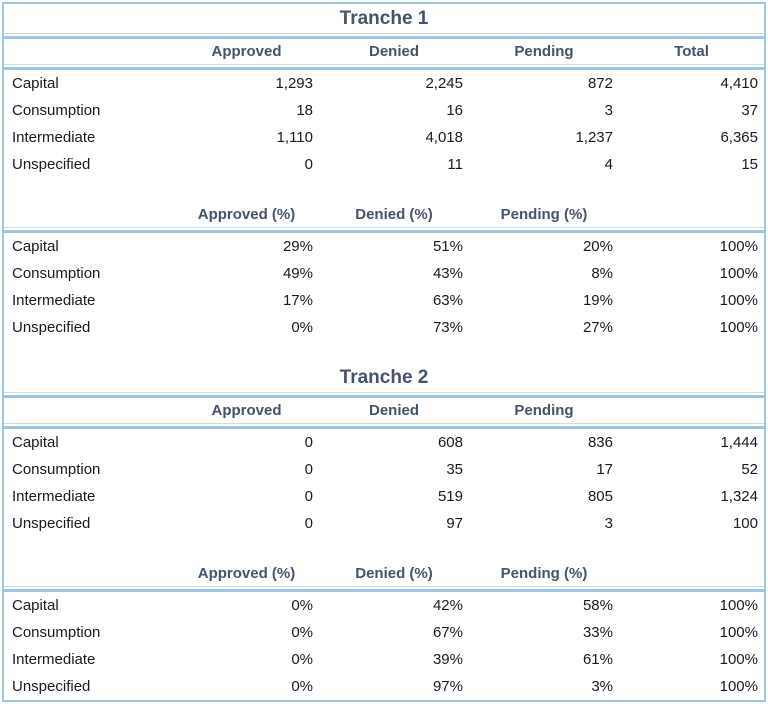  Describe the element at coordinates (384, 377) in the screenshot. I see `section-title-row: Tranche 2` at that location.